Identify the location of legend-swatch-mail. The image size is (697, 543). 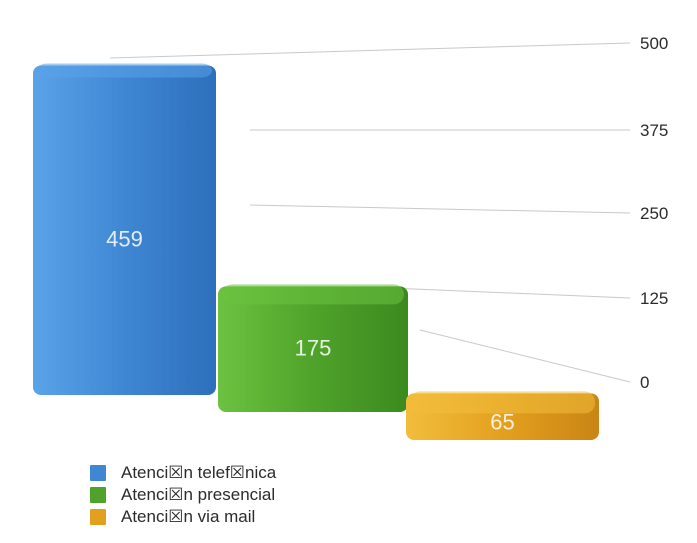
(98, 517).